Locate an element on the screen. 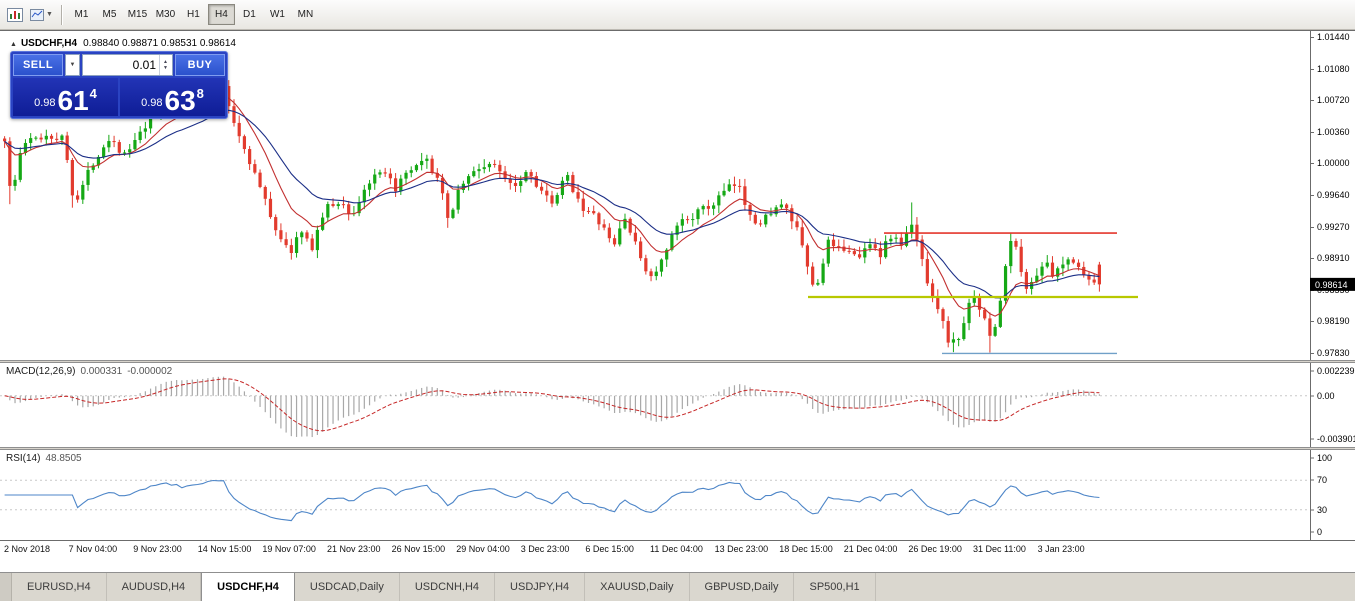 This screenshot has width=1355, height=601. macd-signal-line is located at coordinates (552, 405).